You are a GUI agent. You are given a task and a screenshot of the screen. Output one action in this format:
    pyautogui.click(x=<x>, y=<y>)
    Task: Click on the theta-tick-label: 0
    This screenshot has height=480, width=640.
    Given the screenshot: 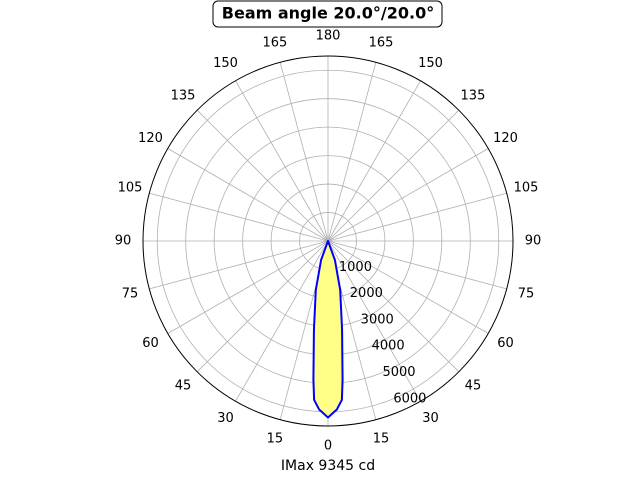 What is the action you would take?
    pyautogui.click(x=328, y=446)
    